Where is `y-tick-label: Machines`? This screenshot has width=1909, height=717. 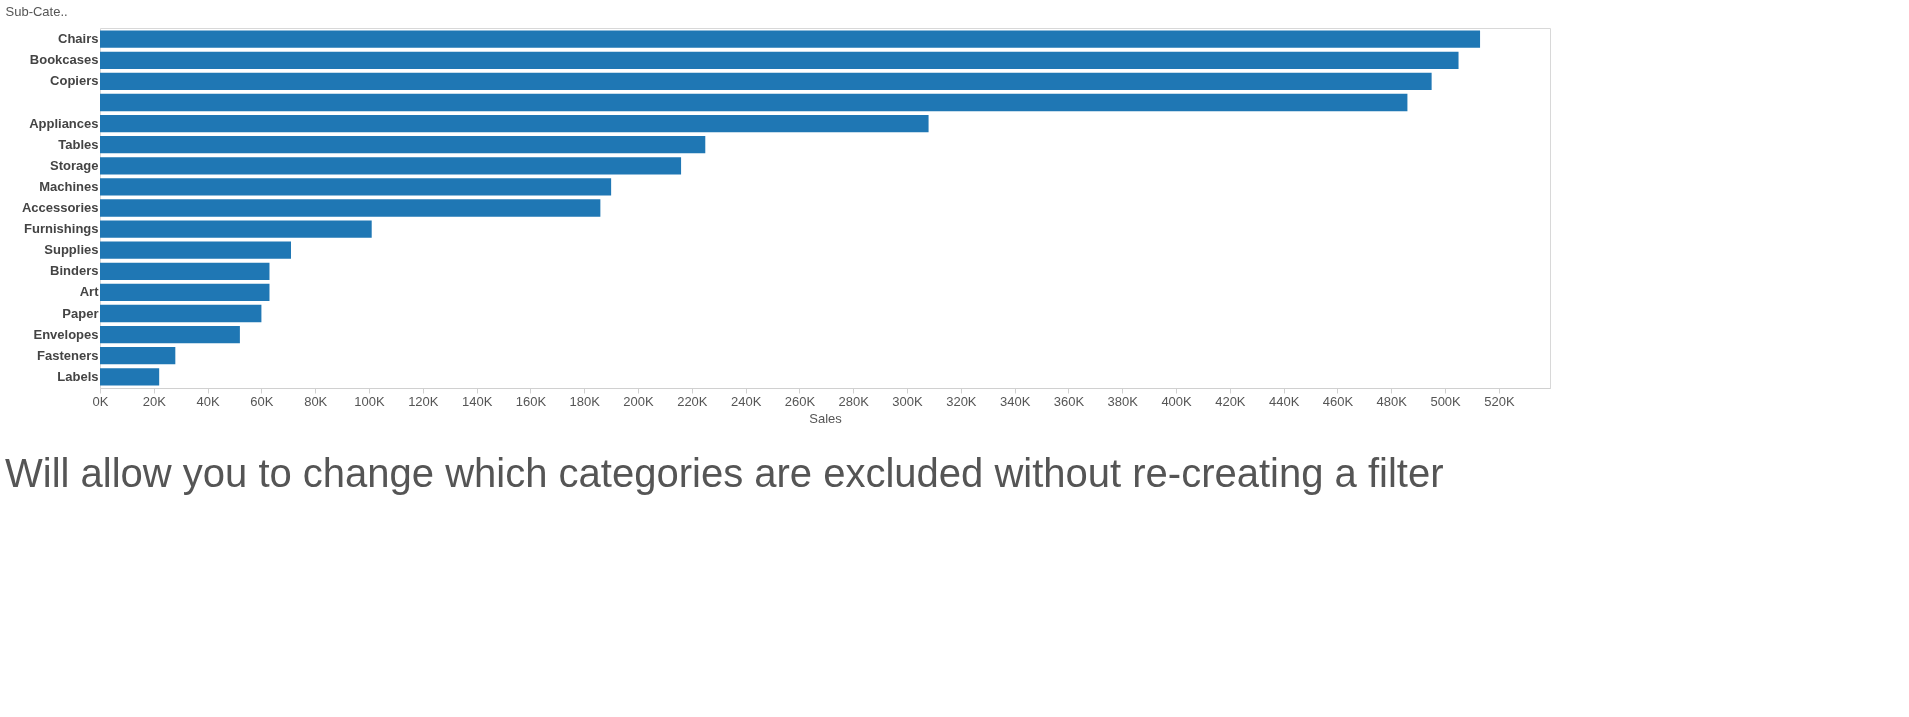 y-tick-label: Machines is located at coordinates (69, 186).